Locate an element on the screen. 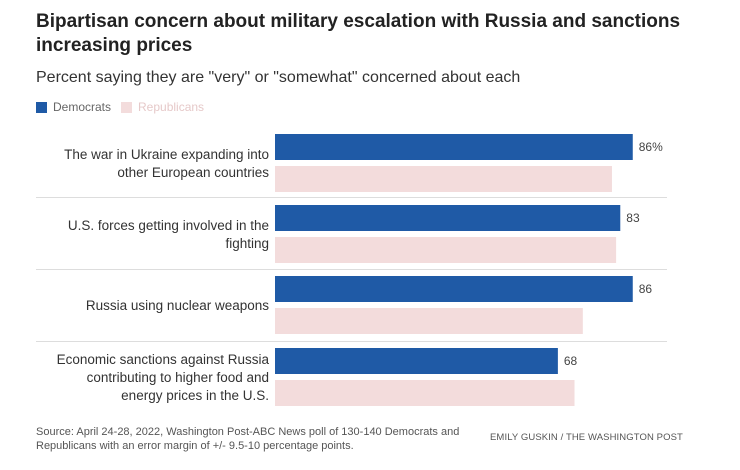 The height and width of the screenshot is (470, 740). legend-label-republicans: Republicans is located at coordinates (171, 107).